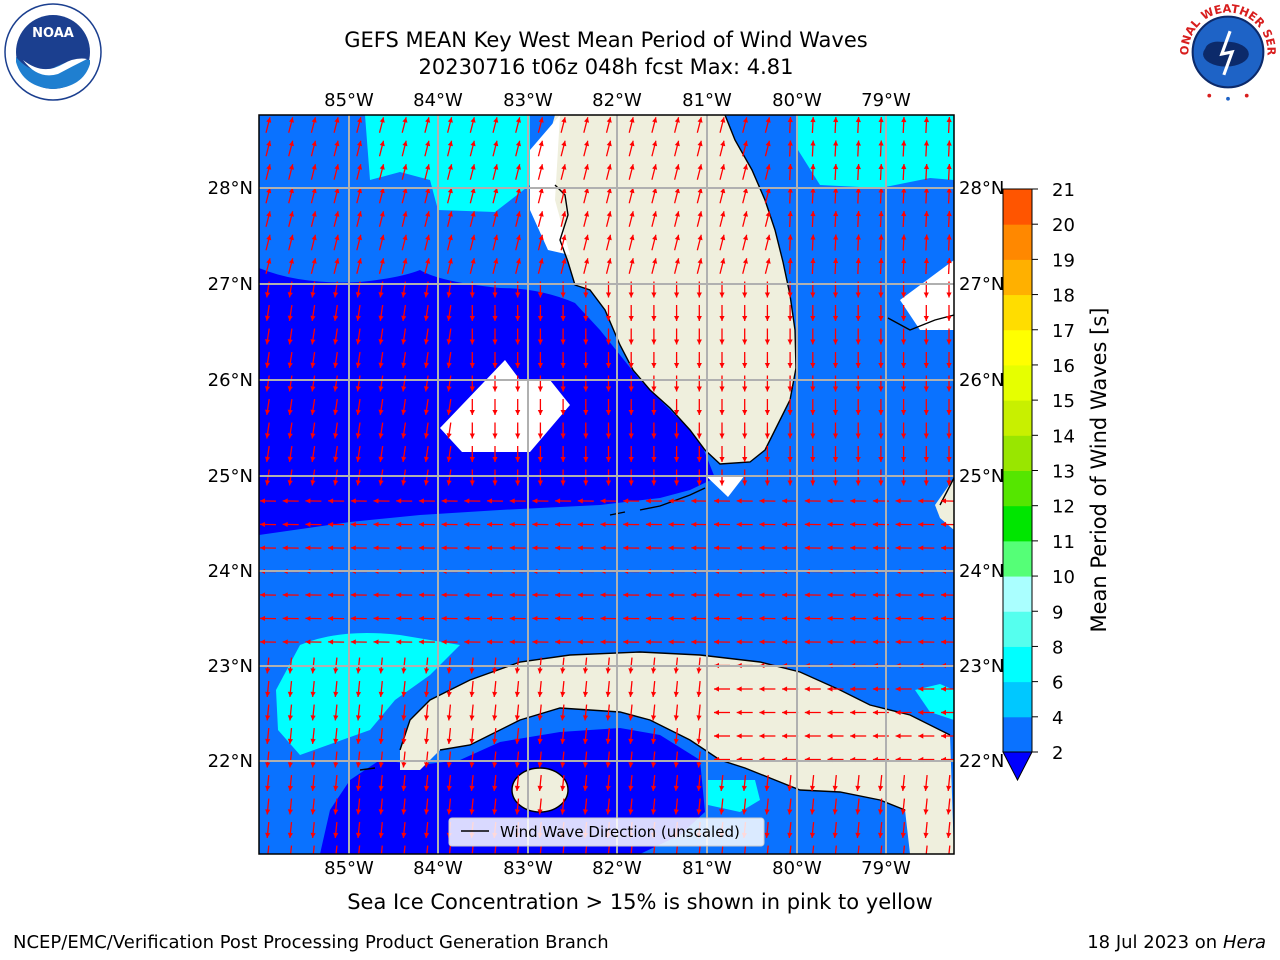  Describe the element at coordinates (230, 666) in the screenshot. I see `lat-label-left: 23°N` at that location.